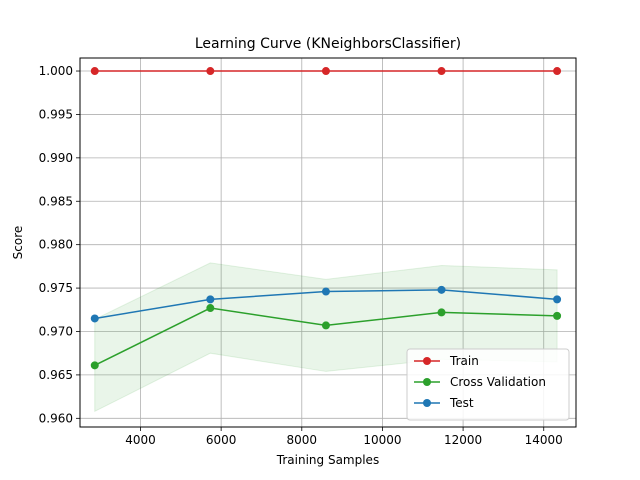 This screenshot has height=480, width=640. What do you see at coordinates (56, 158) in the screenshot?
I see `y-tick-label: 0.990` at bounding box center [56, 158].